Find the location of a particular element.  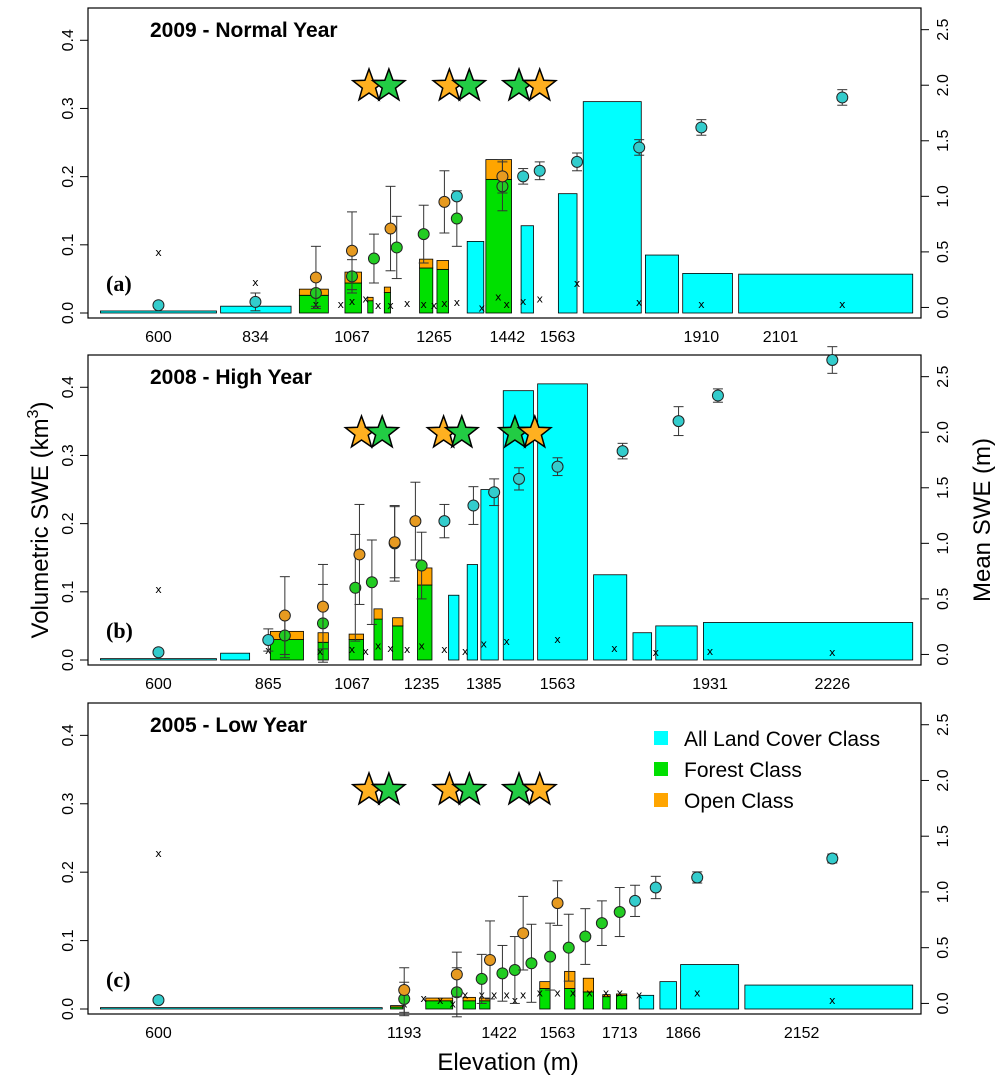

legend-swatch-all is located at coordinates (661, 738).